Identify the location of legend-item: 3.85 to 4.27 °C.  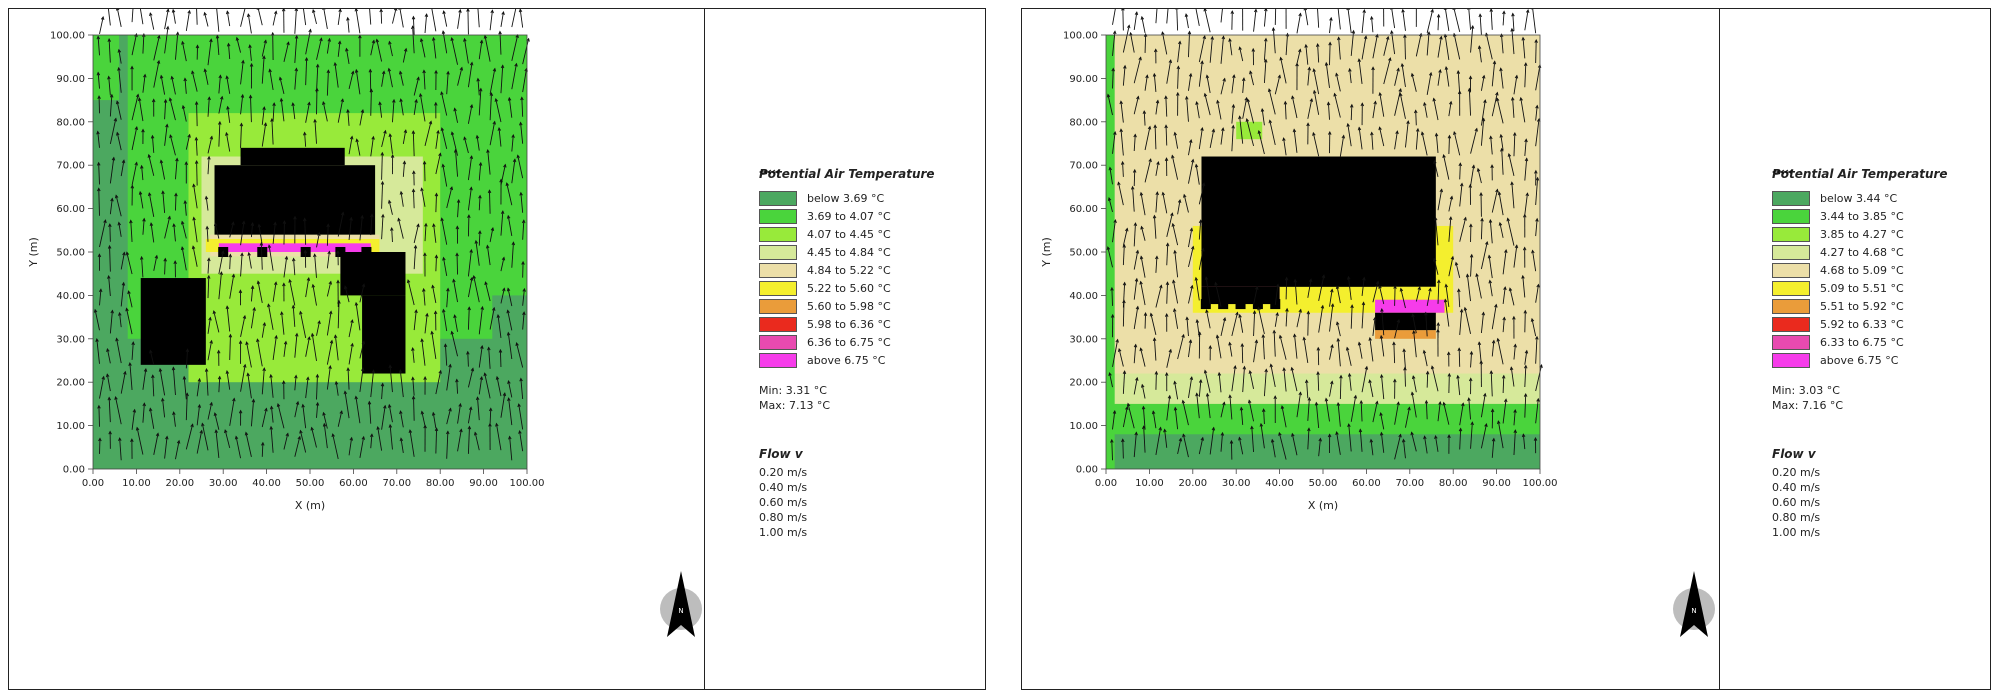
(1860, 234).